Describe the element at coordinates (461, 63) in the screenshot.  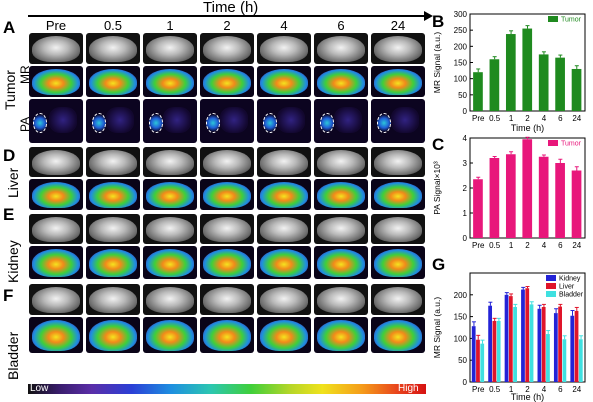
I see `y-tick-label: 150` at that location.